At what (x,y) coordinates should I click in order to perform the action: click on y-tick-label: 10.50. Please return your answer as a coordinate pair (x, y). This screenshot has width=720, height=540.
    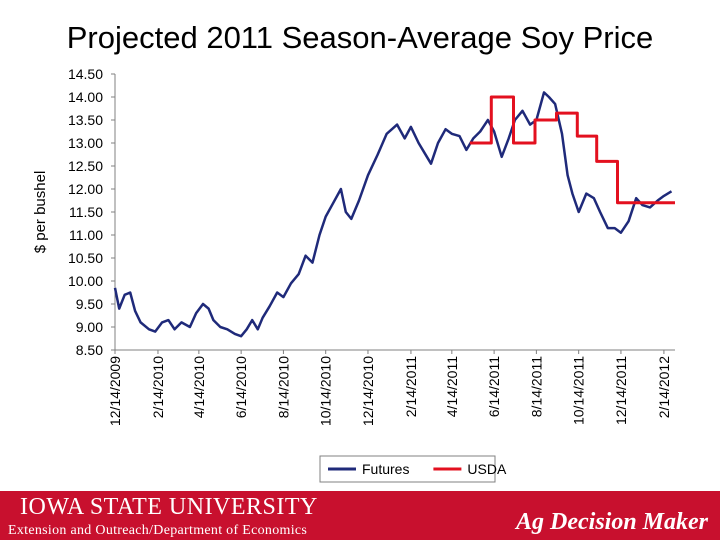
    Looking at the image, I should click on (85, 258).